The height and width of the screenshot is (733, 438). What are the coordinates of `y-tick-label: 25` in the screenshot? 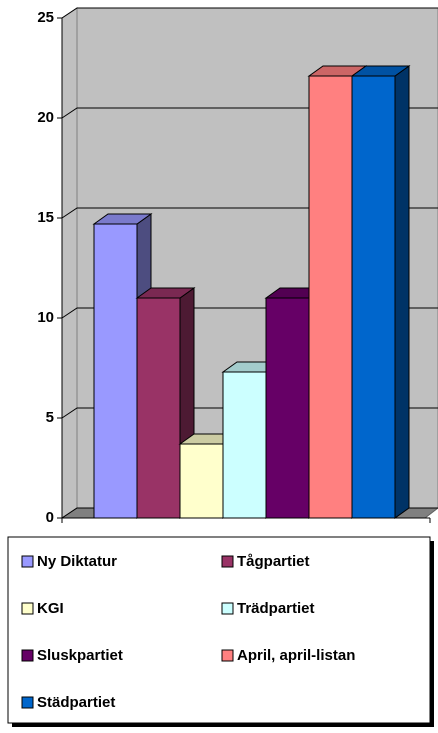 It's located at (45, 17).